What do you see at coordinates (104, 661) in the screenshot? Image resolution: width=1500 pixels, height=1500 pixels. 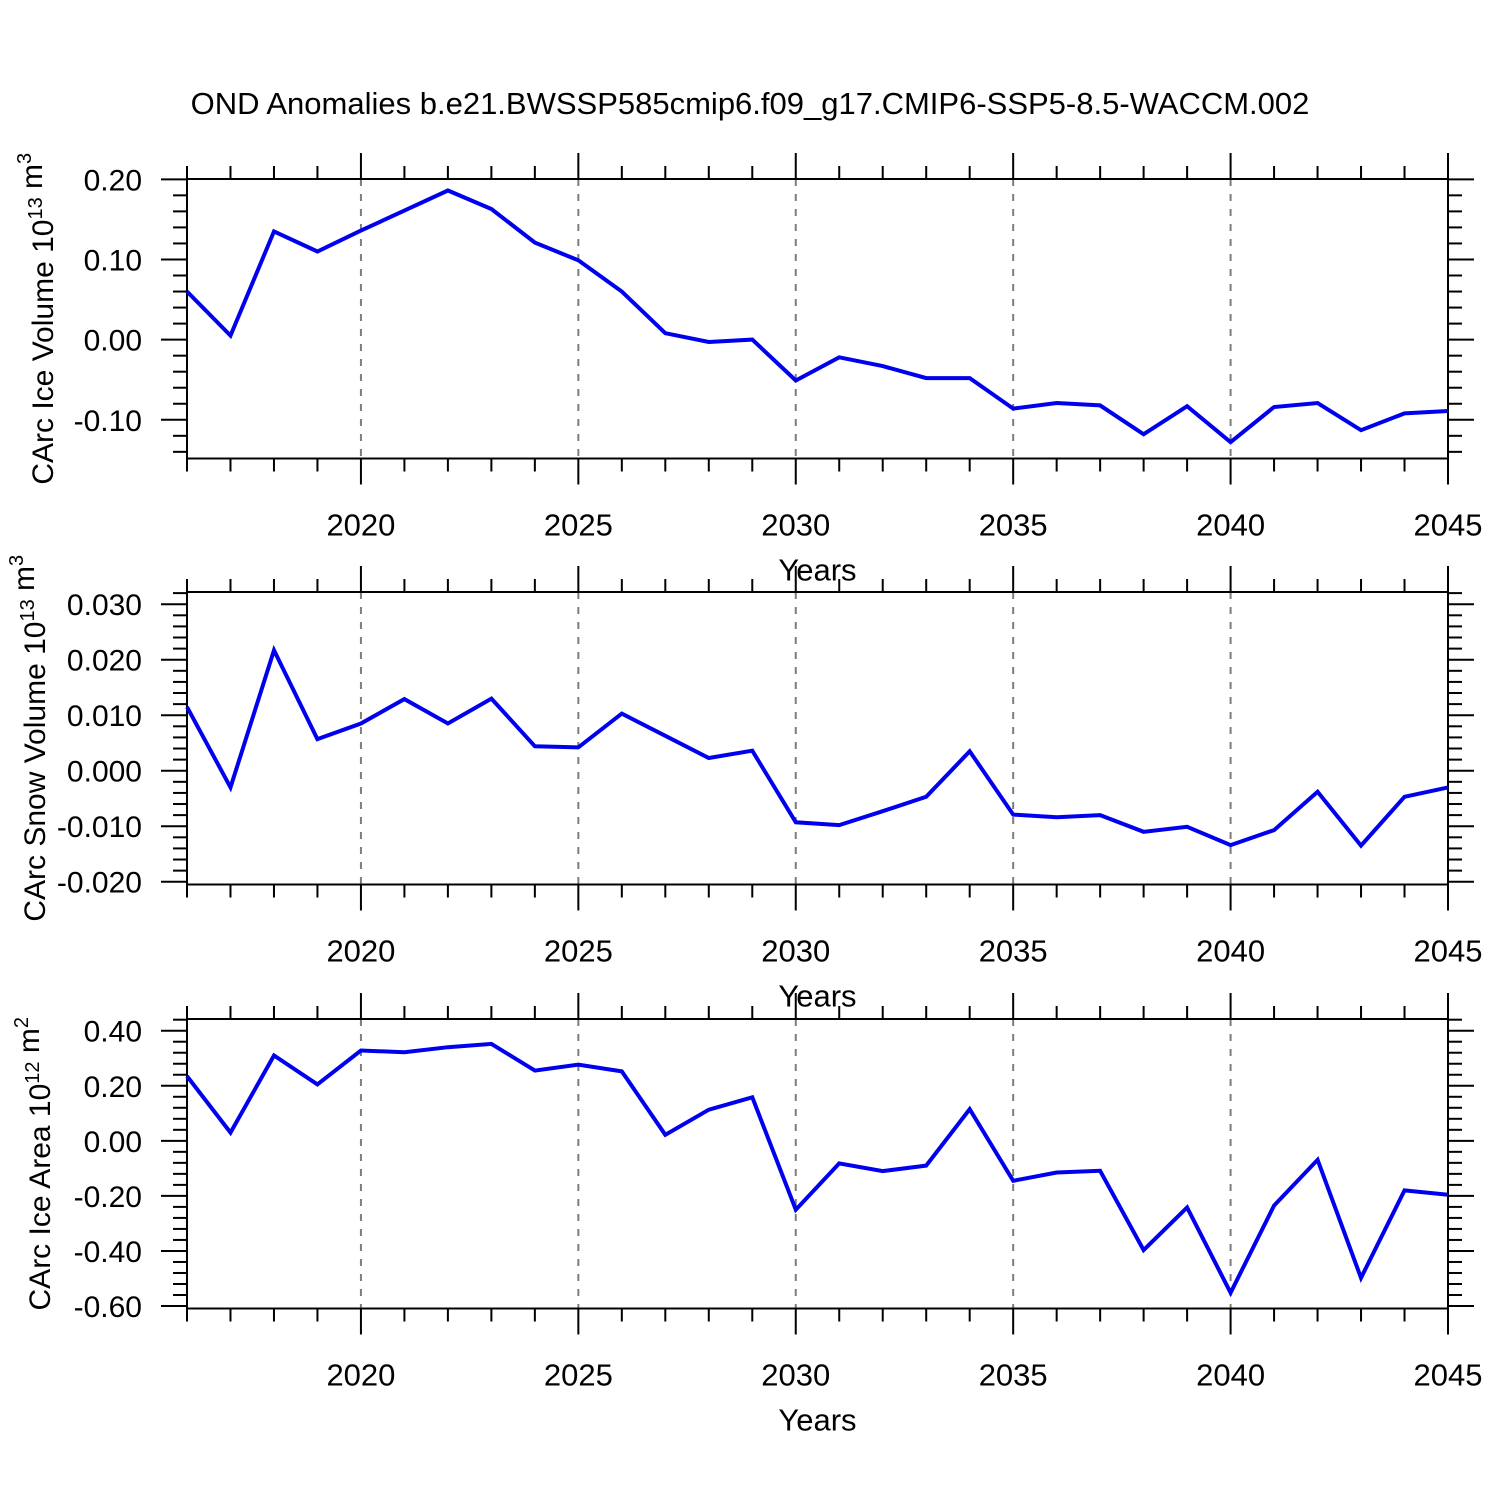 I see `y-tick-label: 0.020` at bounding box center [104, 661].